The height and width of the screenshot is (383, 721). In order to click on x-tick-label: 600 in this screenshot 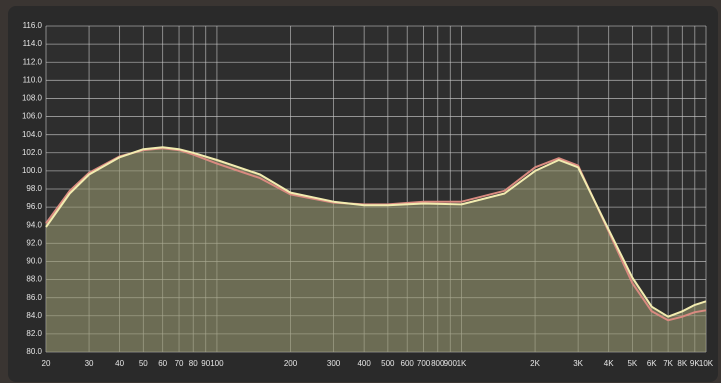, I will do `click(408, 363)`.